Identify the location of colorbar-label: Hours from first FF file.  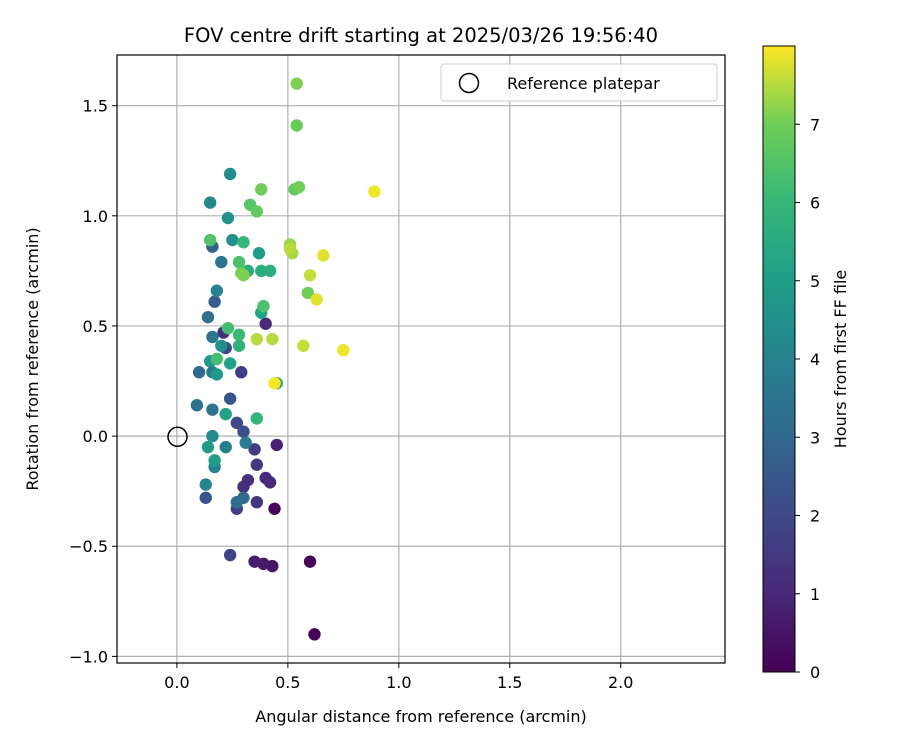
(840, 359).